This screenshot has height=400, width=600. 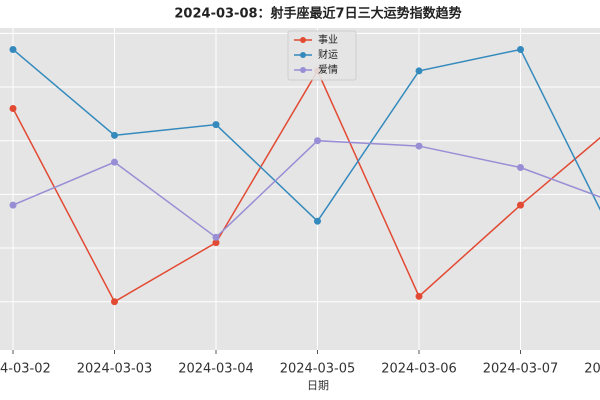 What do you see at coordinates (317, 14) in the screenshot?
I see `chart-title: 2024-03-08：射手座最近7日三大运势指数趋势` at bounding box center [317, 14].